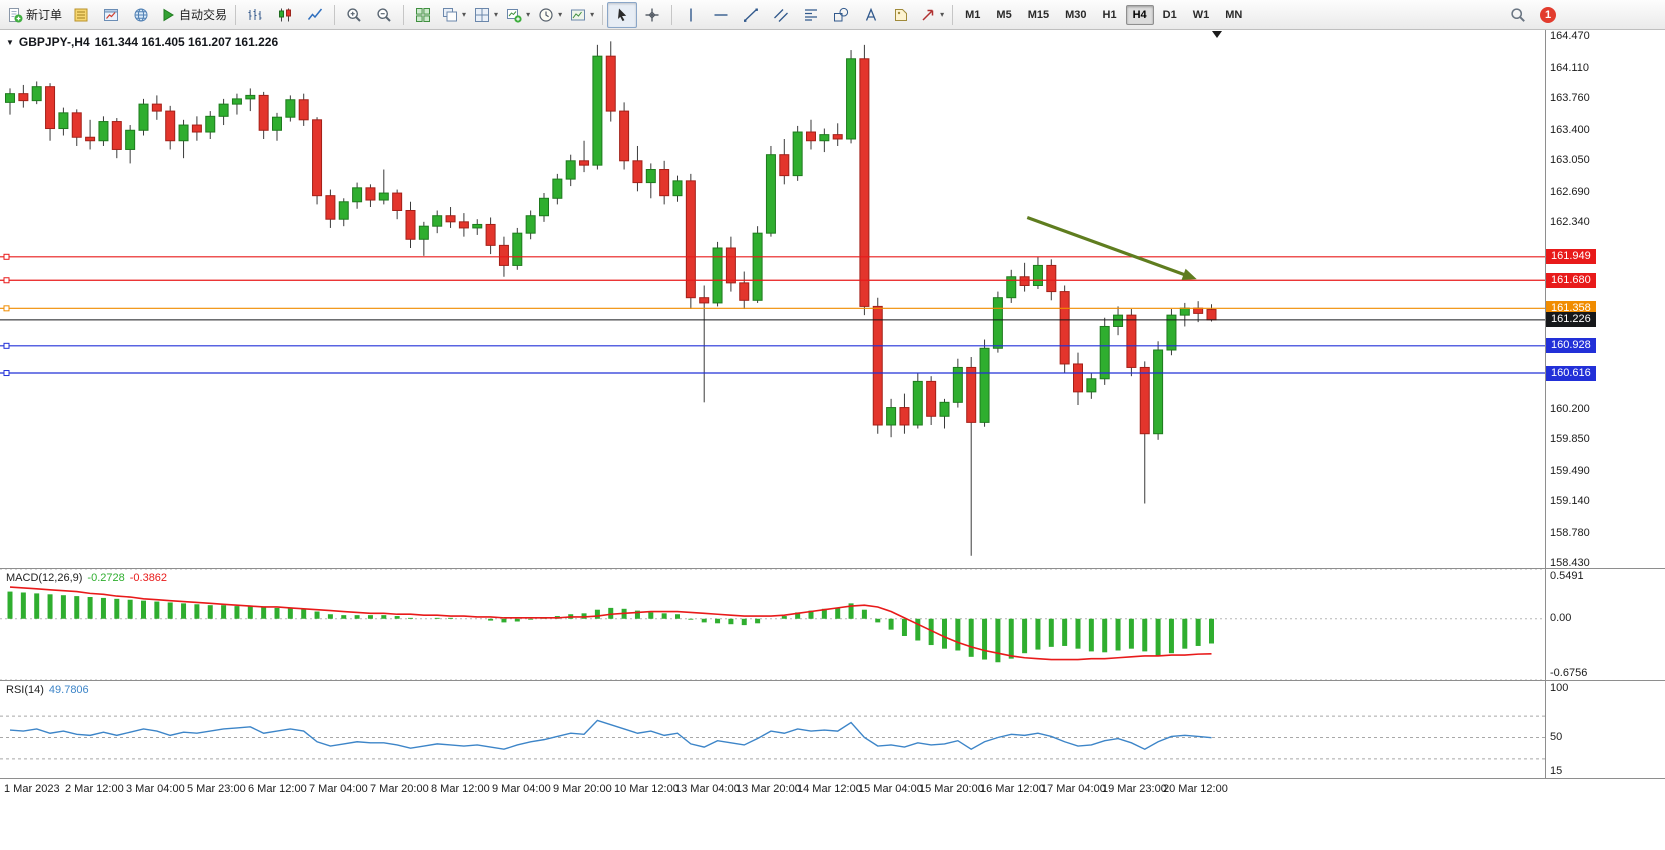 The image size is (1665, 850). Describe the element at coordinates (707, 789) in the screenshot. I see `time-axis-label: 13 Mar 04:00` at that location.